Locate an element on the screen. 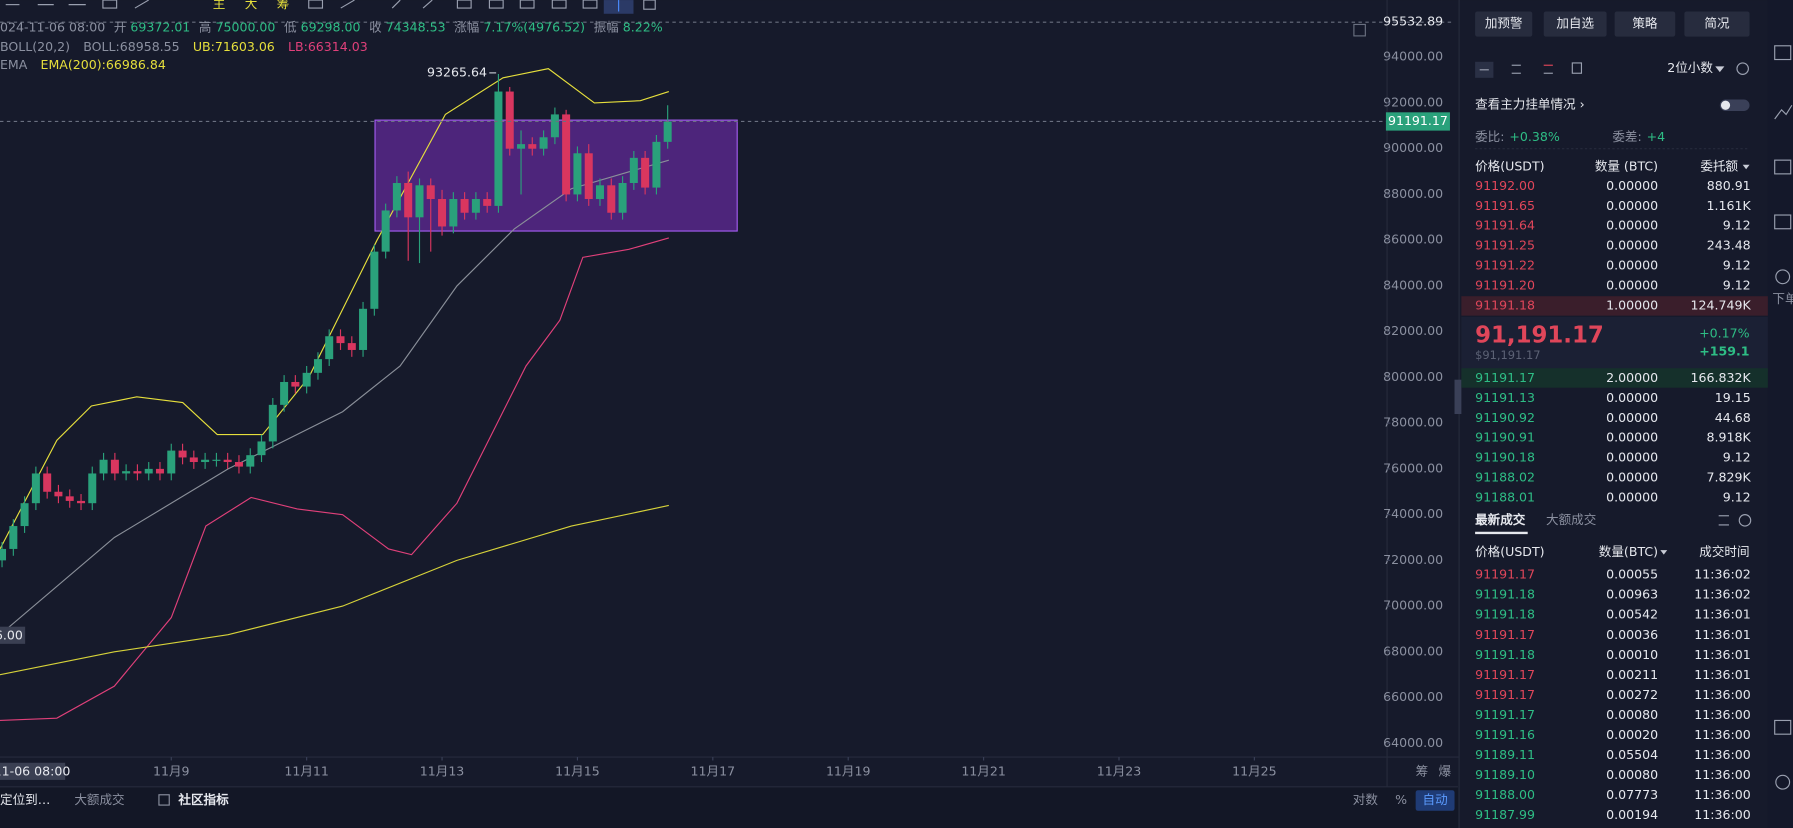  x-tick-label: 11月23 is located at coordinates (1119, 770).